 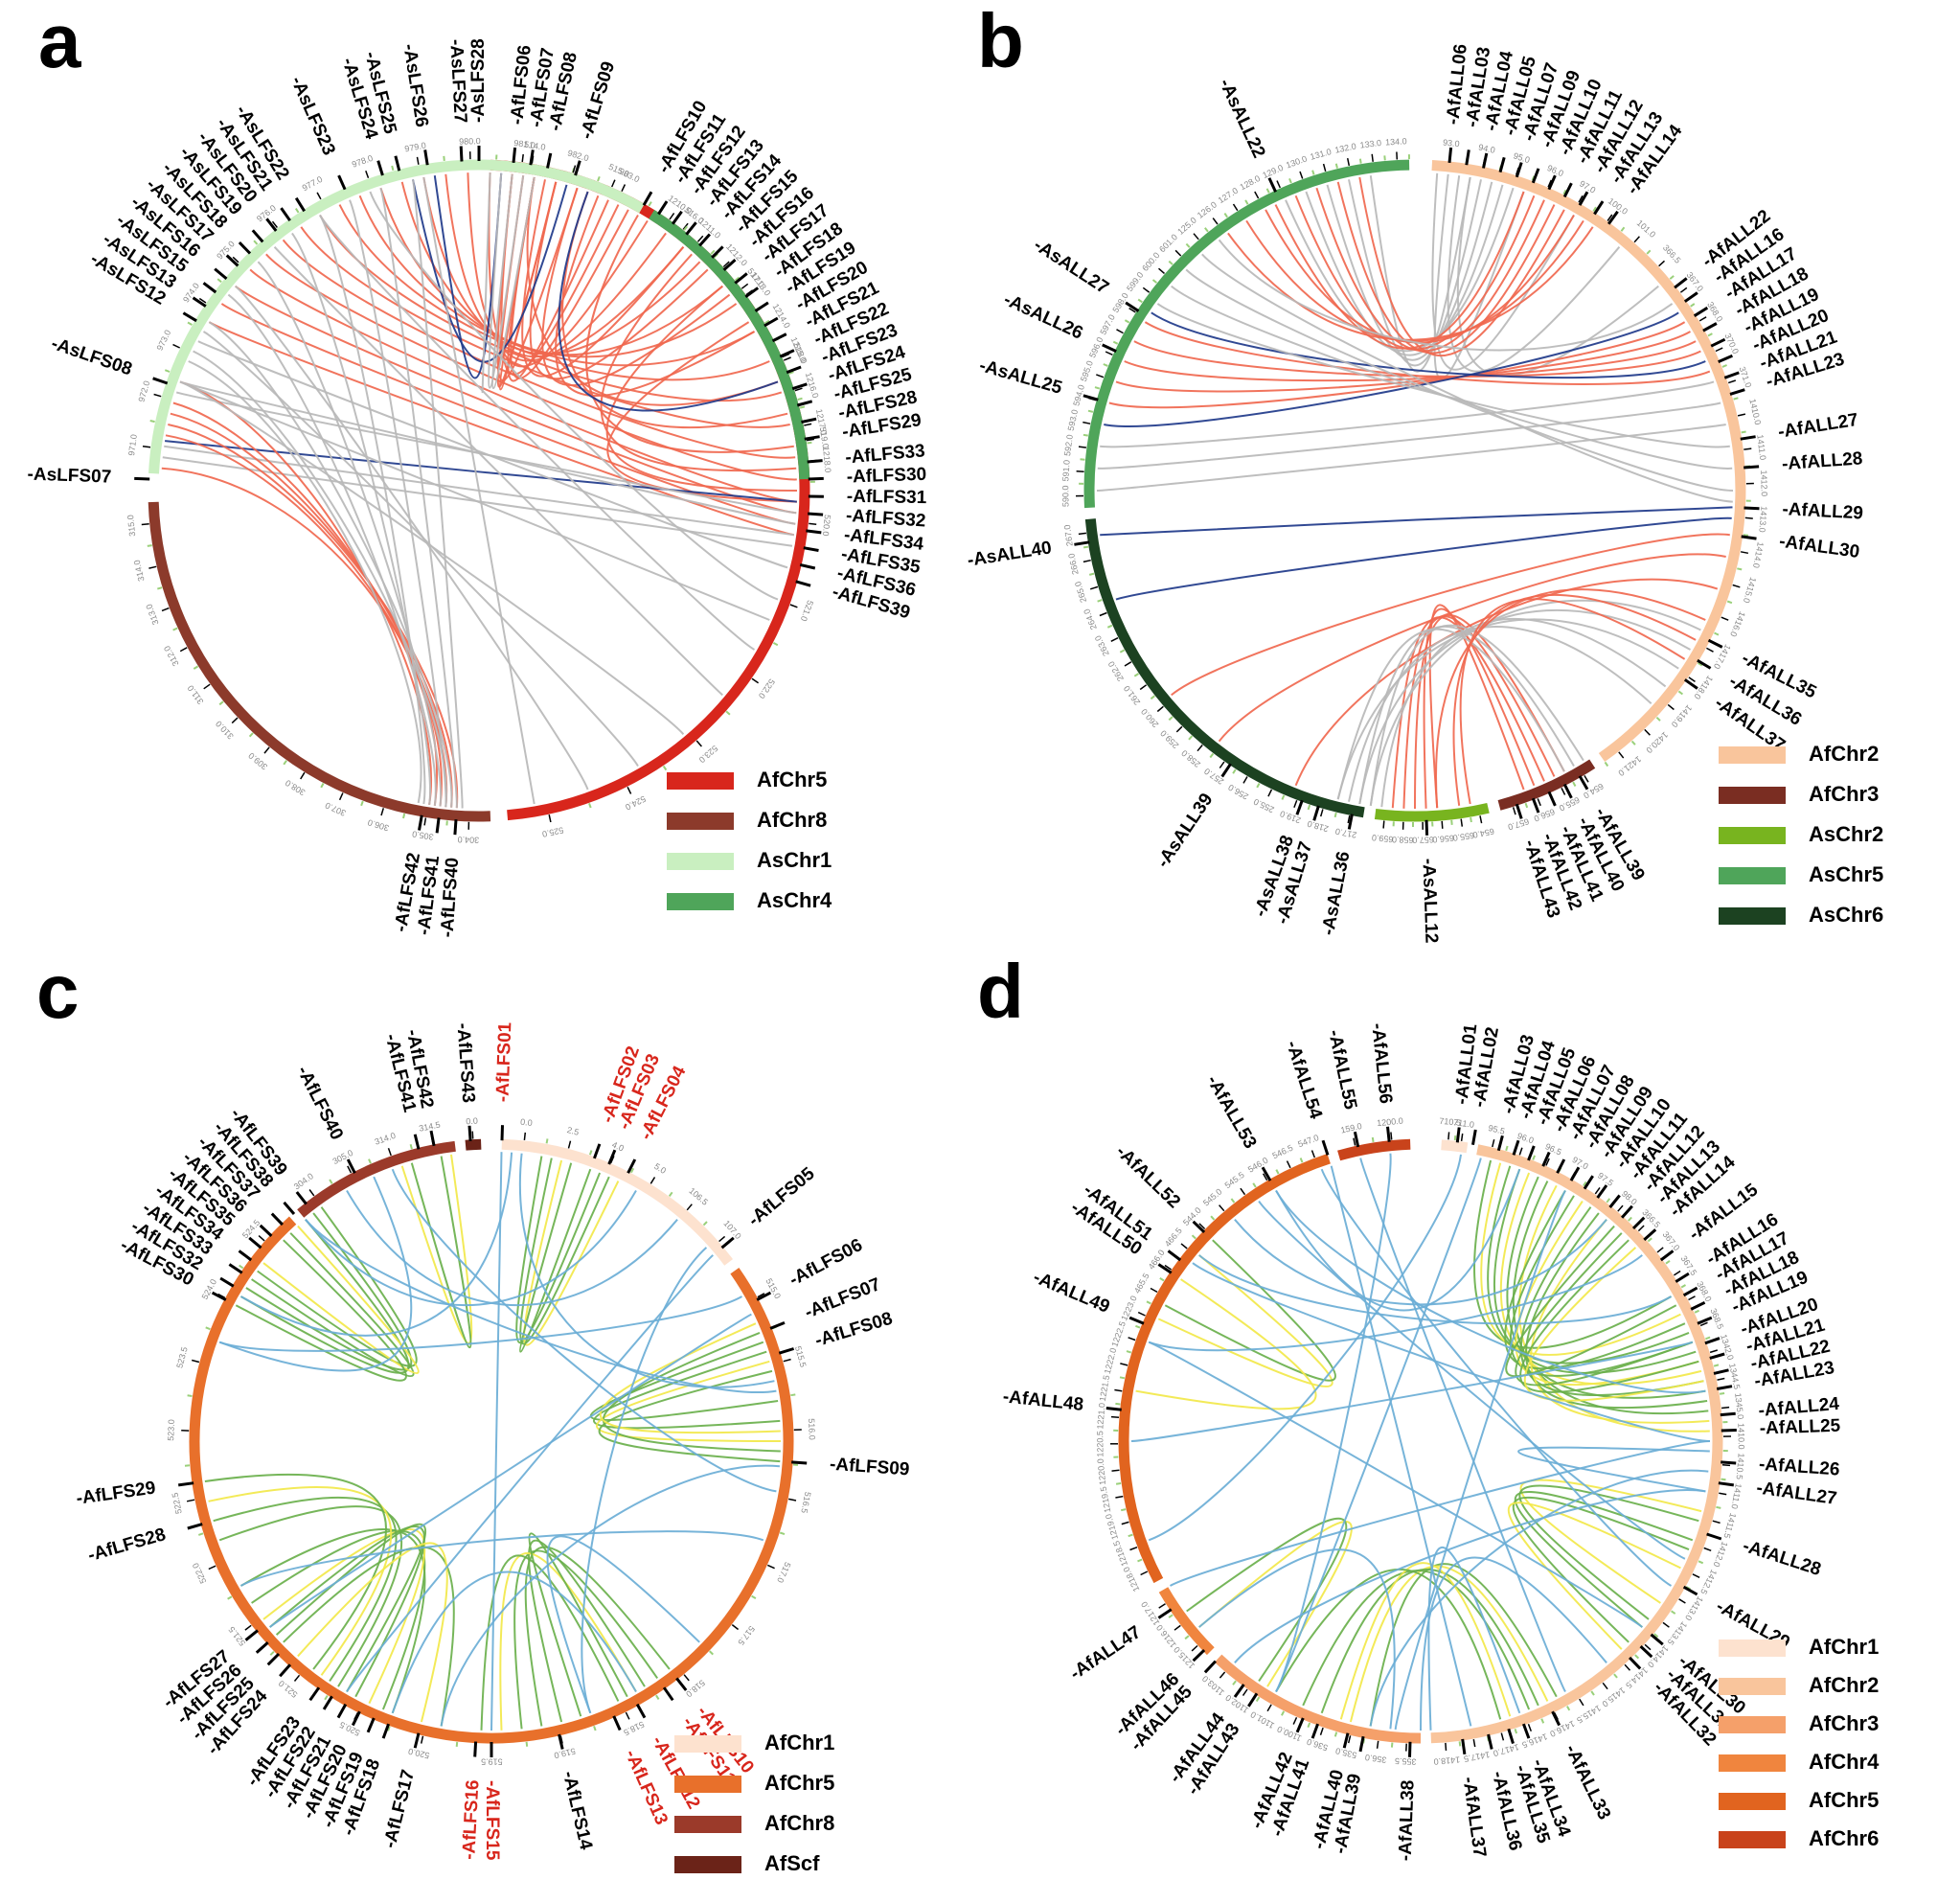 I want to click on tick-label: 525.0, so click(x=552, y=832).